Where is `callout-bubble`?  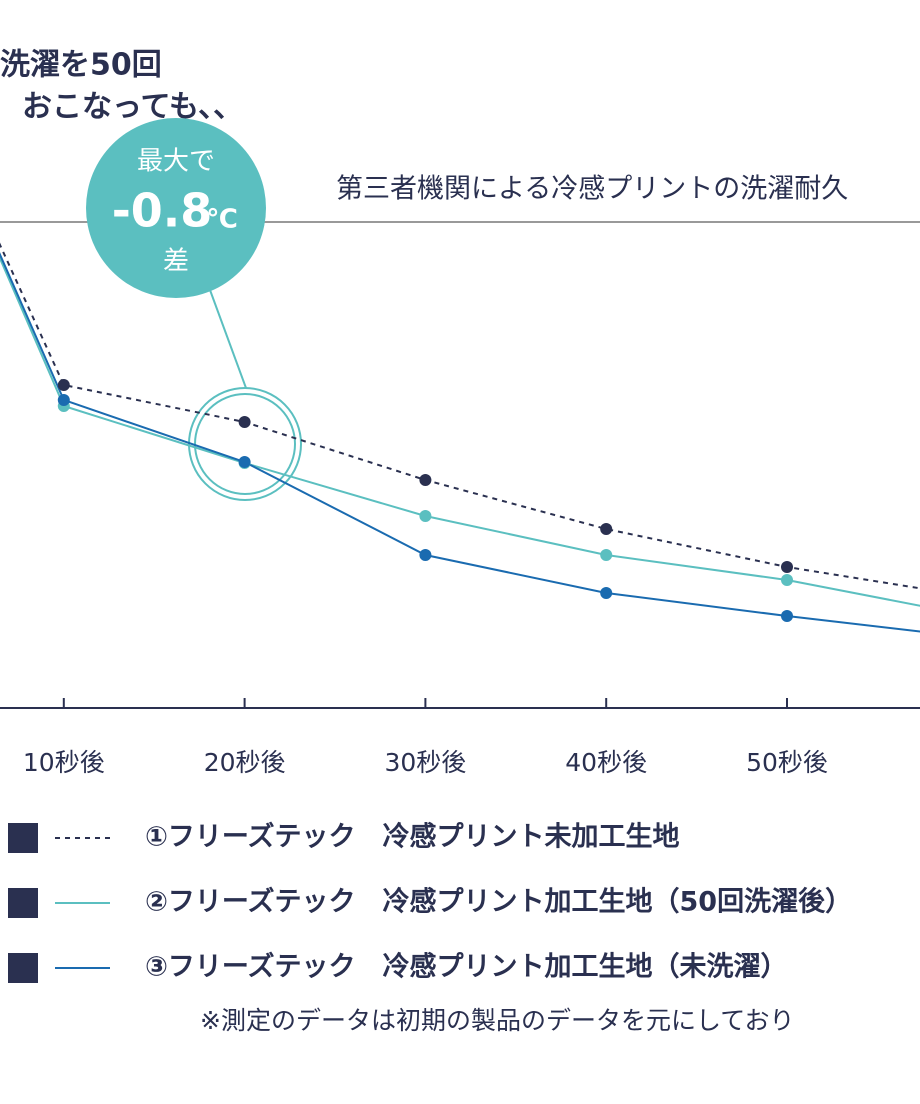
callout-bubble is located at coordinates (176, 208).